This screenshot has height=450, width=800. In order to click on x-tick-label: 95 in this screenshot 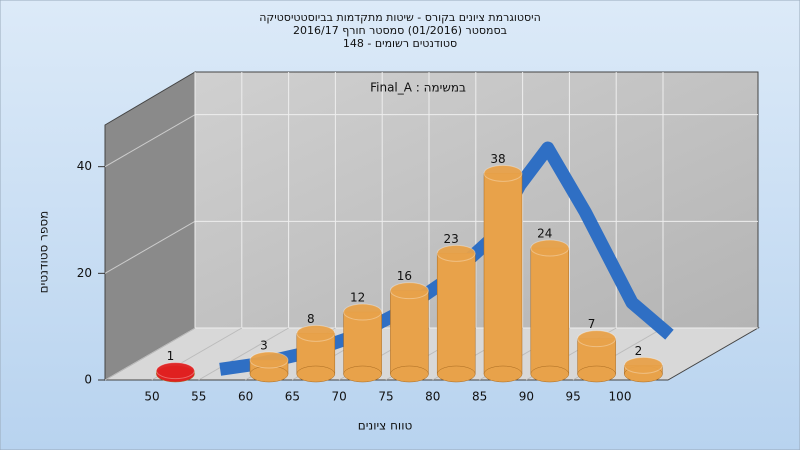, I will do `click(573, 397)`.